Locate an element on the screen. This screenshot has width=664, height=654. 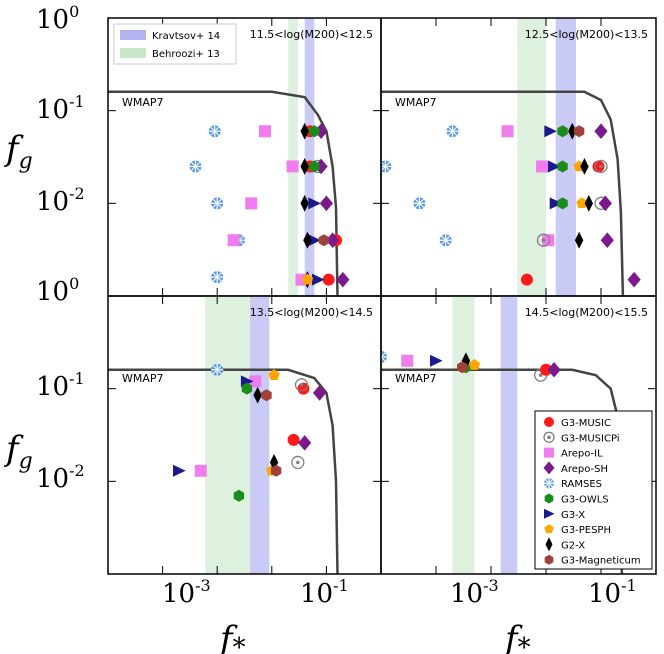
legend-label: G3-MUSIC is located at coordinates (586, 423).